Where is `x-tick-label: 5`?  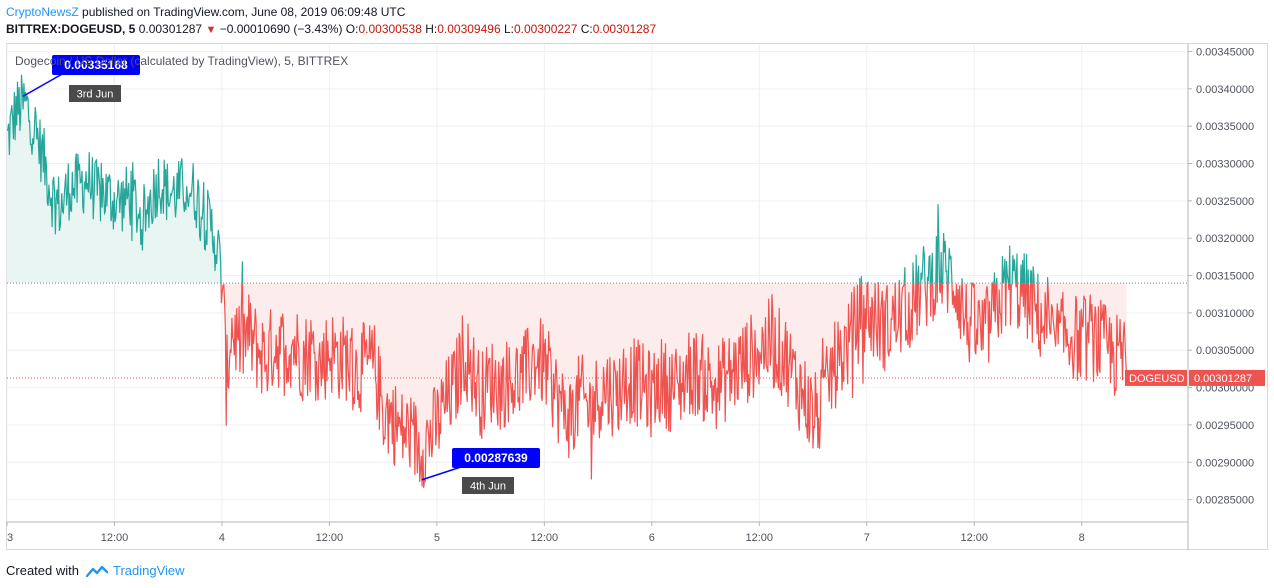
x-tick-label: 5 is located at coordinates (437, 538).